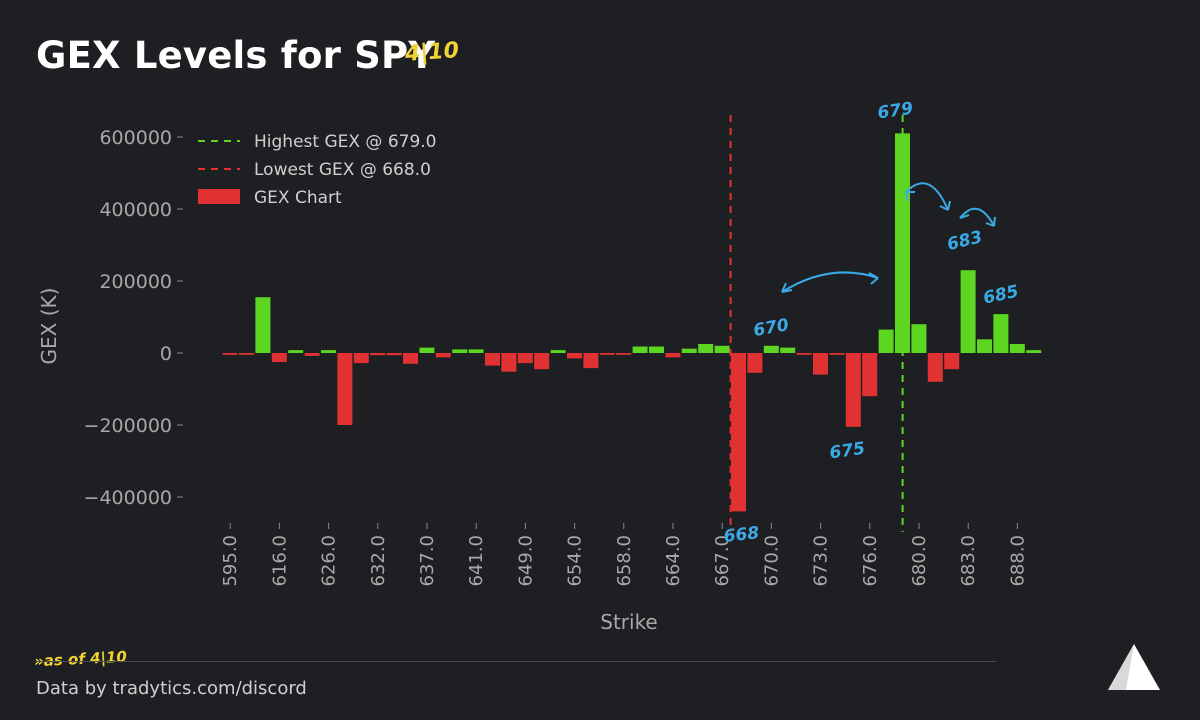  I want to click on x-tick-label: 654.0, so click(575, 561).